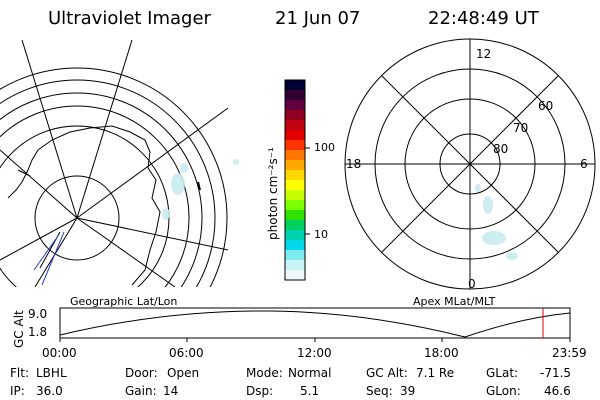  What do you see at coordinates (354, 164) in the screenshot?
I see `mlt-label-18: 18` at bounding box center [354, 164].